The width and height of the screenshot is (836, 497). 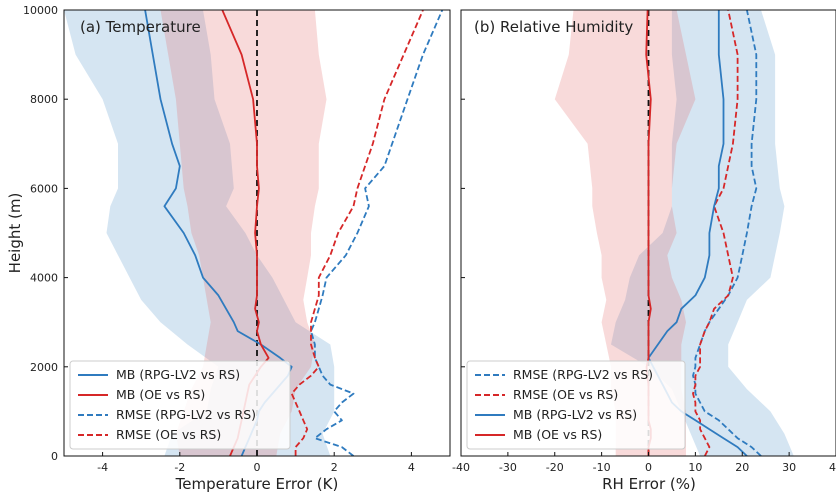 I want to click on x-tick-label: -20, so click(x=555, y=467).